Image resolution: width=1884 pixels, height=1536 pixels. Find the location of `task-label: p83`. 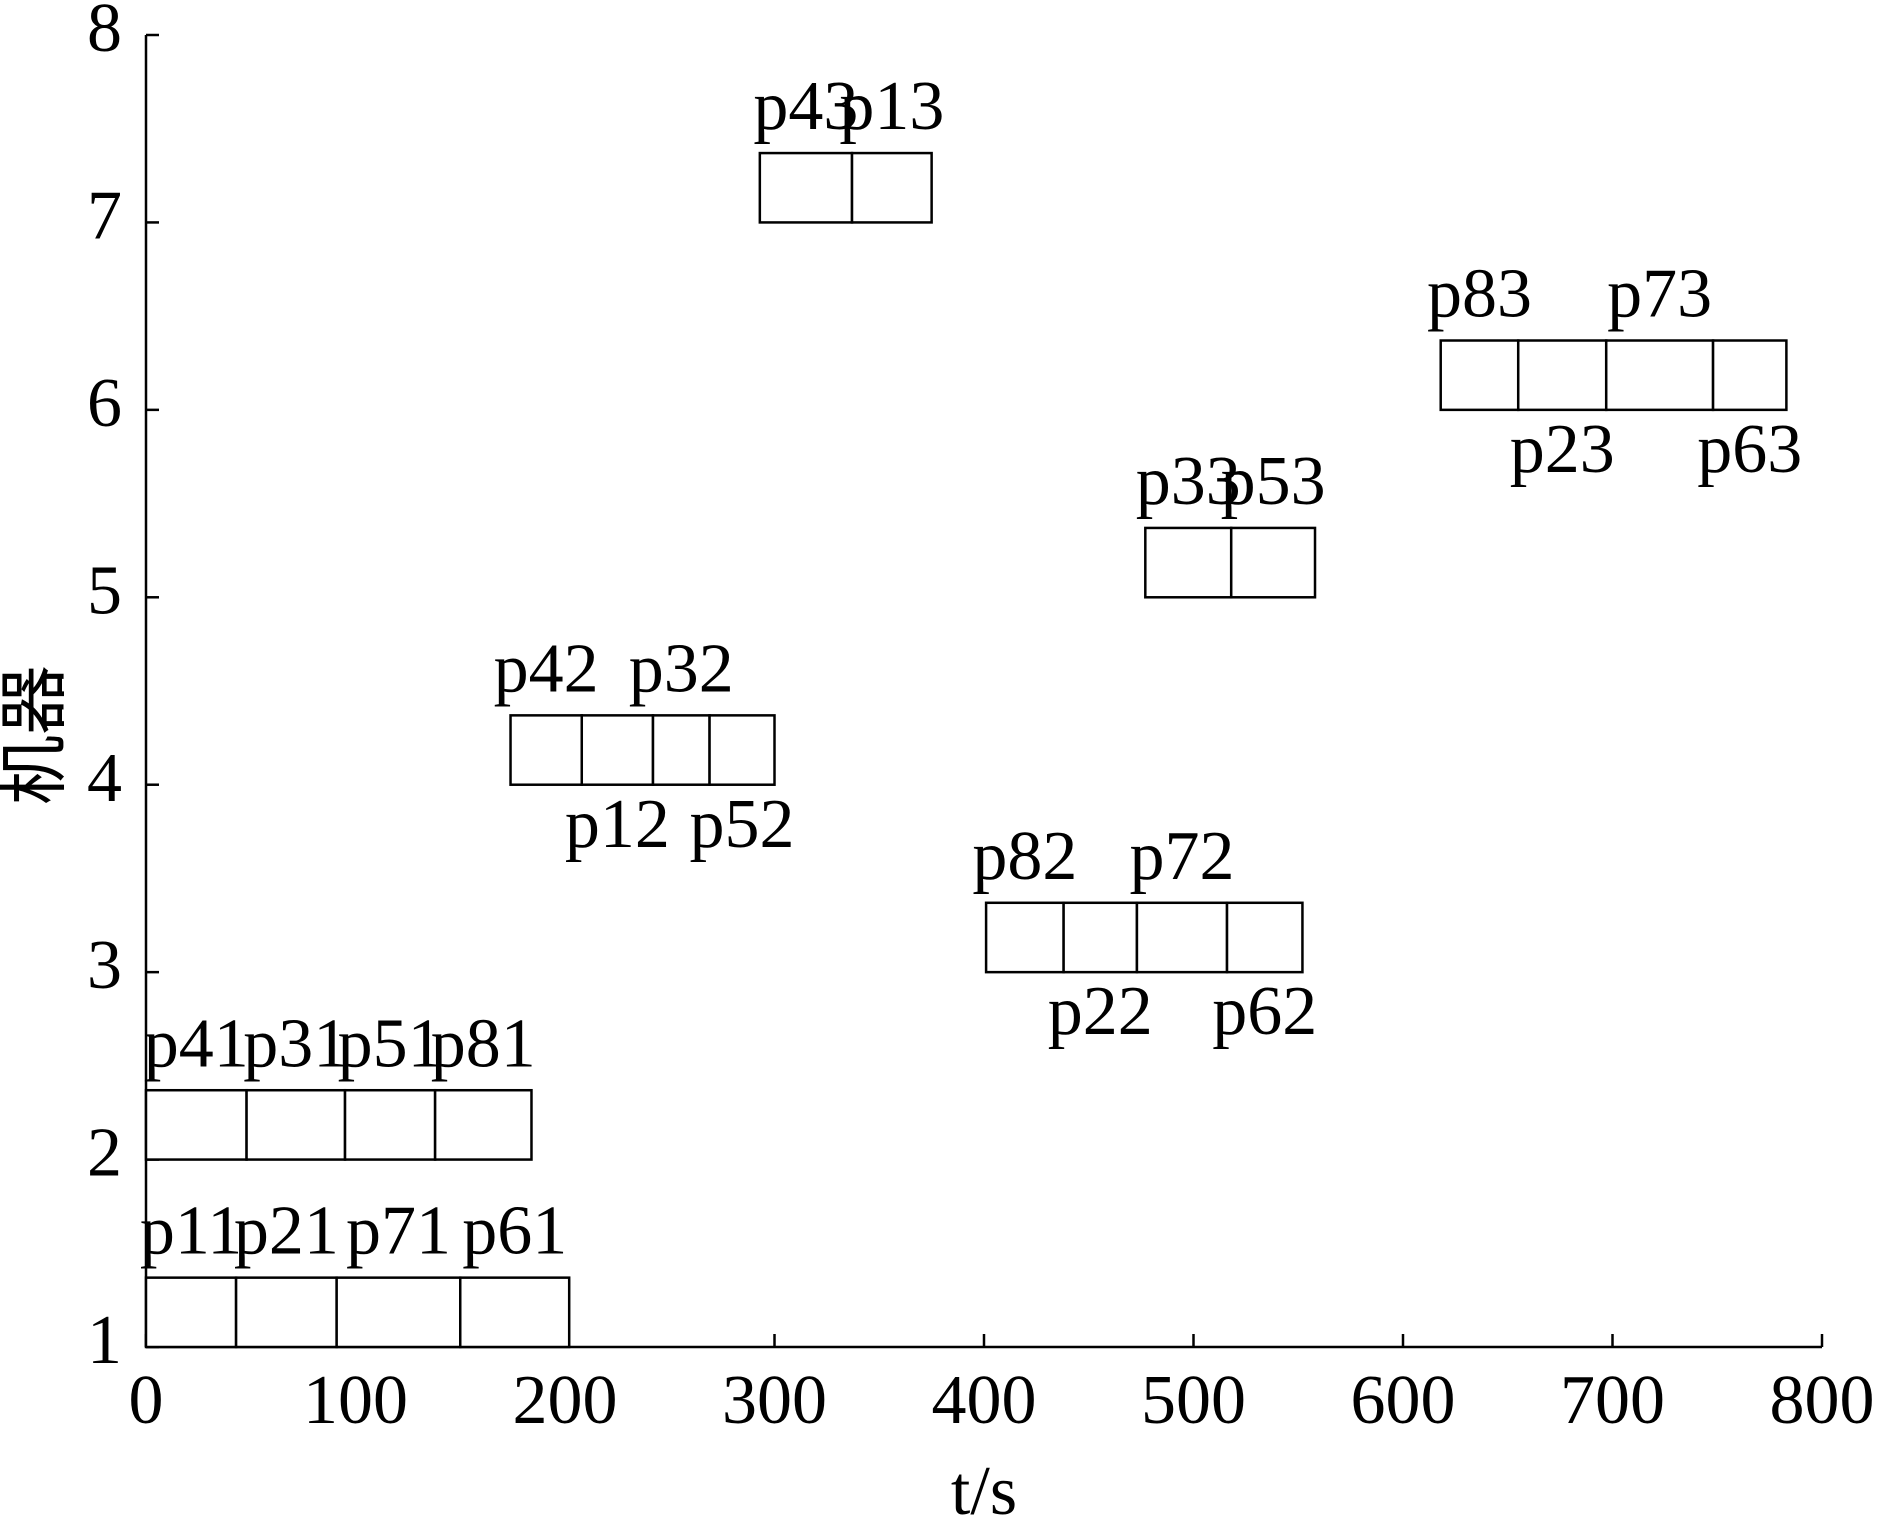

task-label: p83 is located at coordinates (1479, 294).